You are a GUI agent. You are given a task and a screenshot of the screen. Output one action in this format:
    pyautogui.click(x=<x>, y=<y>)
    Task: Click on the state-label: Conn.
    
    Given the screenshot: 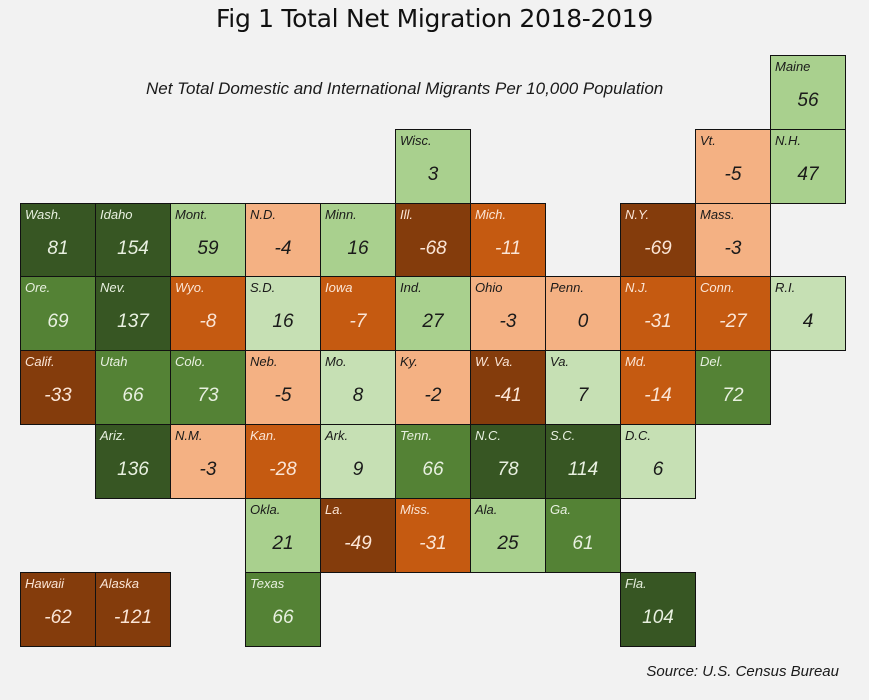 What is the action you would take?
    pyautogui.click(x=717, y=287)
    